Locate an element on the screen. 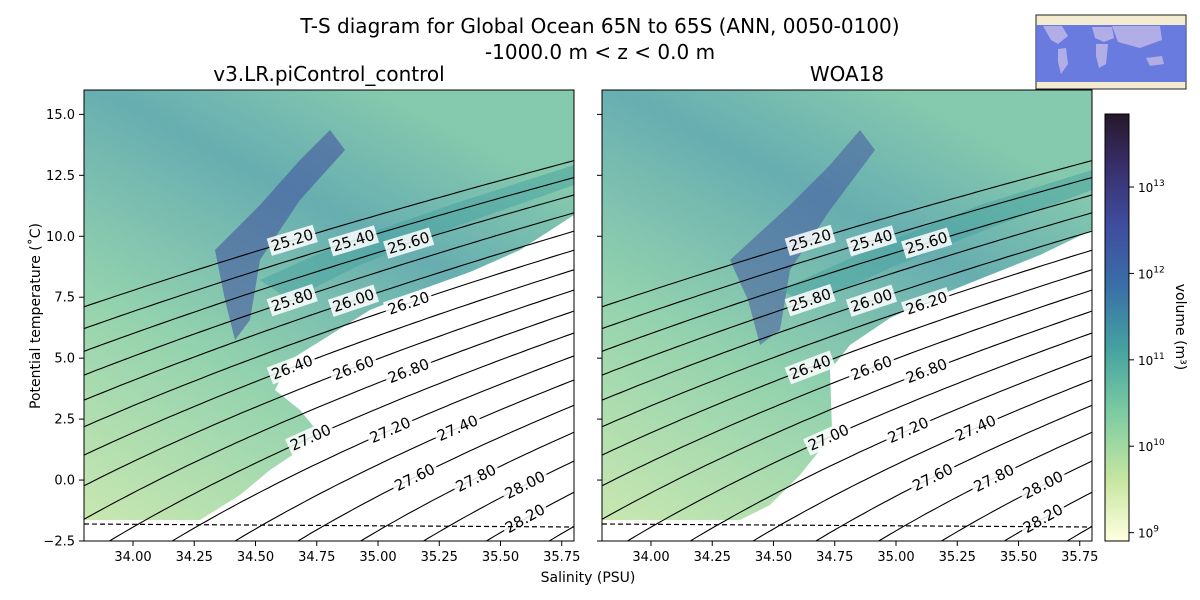 Image resolution: width=1200 pixels, height=600 pixels. contour-label-right: 26.60 is located at coordinates (871, 368).